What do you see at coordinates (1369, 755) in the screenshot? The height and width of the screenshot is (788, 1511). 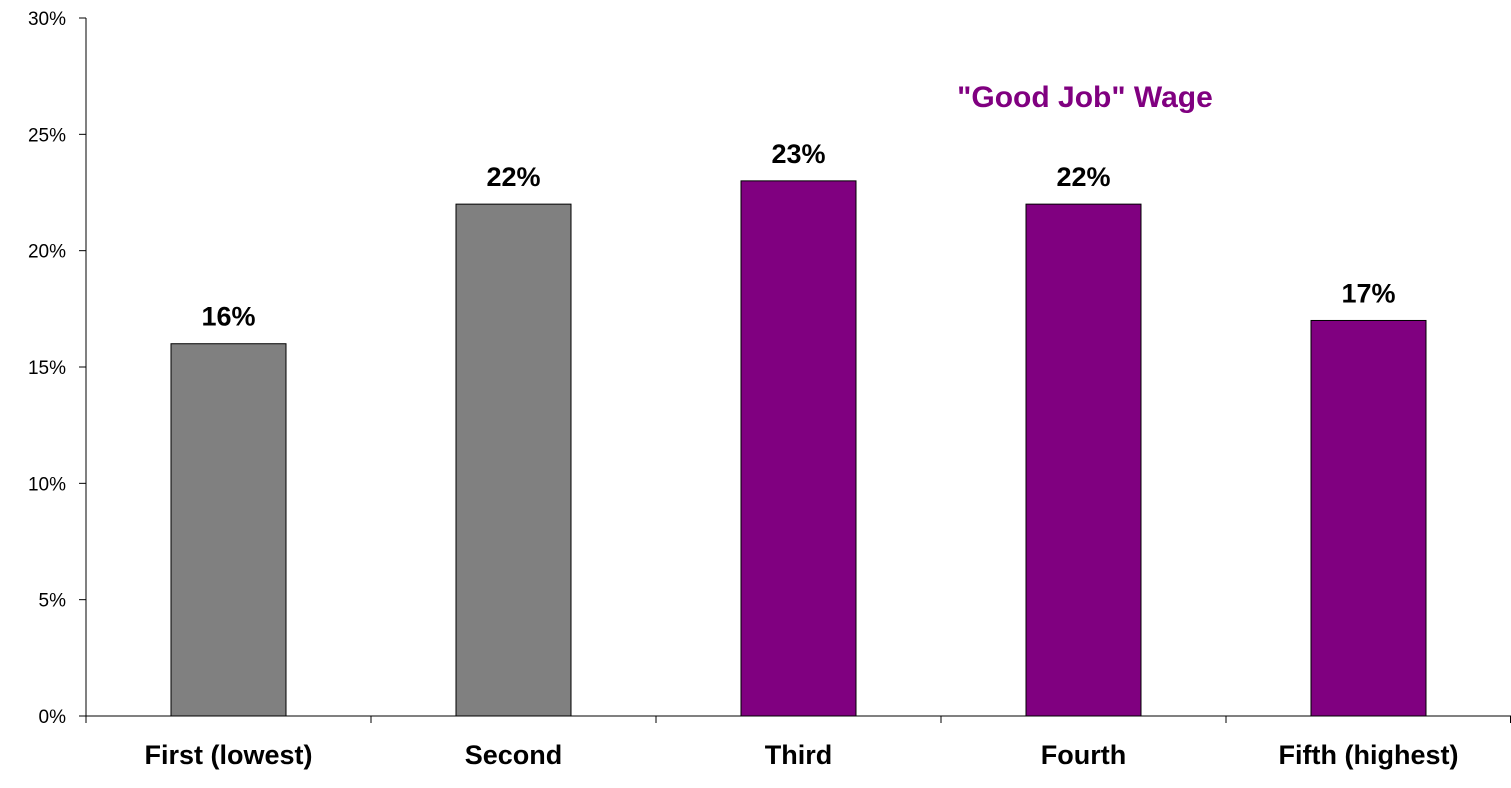 I see `x-category-label: Fifth (highest)` at bounding box center [1369, 755].